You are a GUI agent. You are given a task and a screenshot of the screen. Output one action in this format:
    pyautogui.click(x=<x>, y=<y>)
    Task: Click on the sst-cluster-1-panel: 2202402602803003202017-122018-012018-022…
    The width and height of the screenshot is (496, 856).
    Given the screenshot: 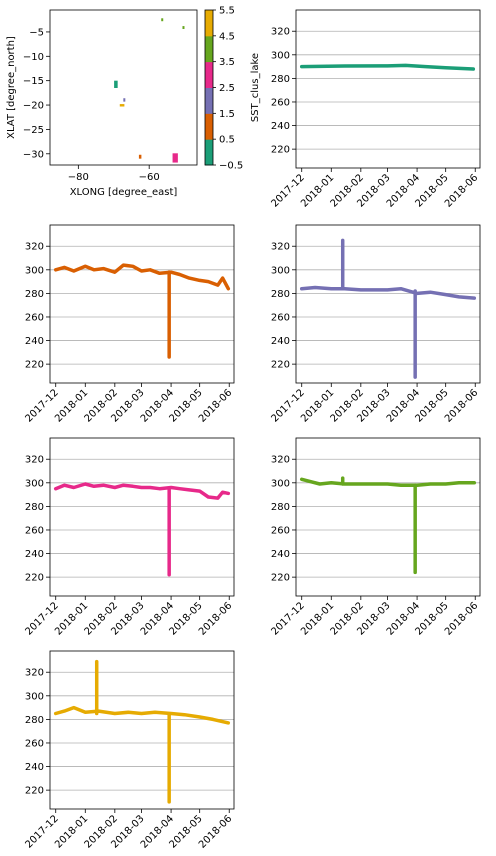 What is the action you would take?
    pyautogui.click(x=129, y=324)
    